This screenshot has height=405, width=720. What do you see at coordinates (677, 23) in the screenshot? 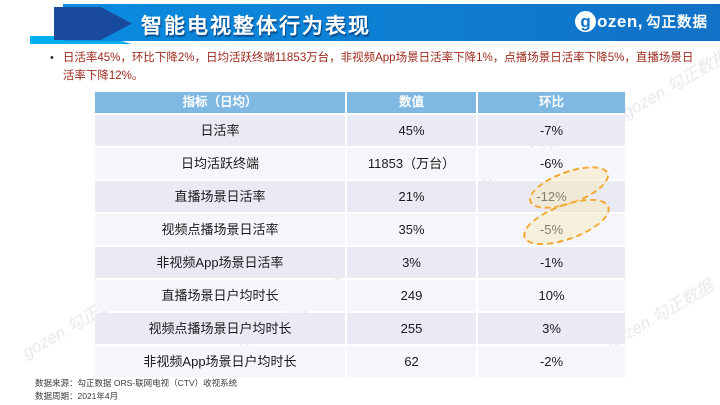
I see `logo-cn-text: 勾正数据` at bounding box center [677, 23].